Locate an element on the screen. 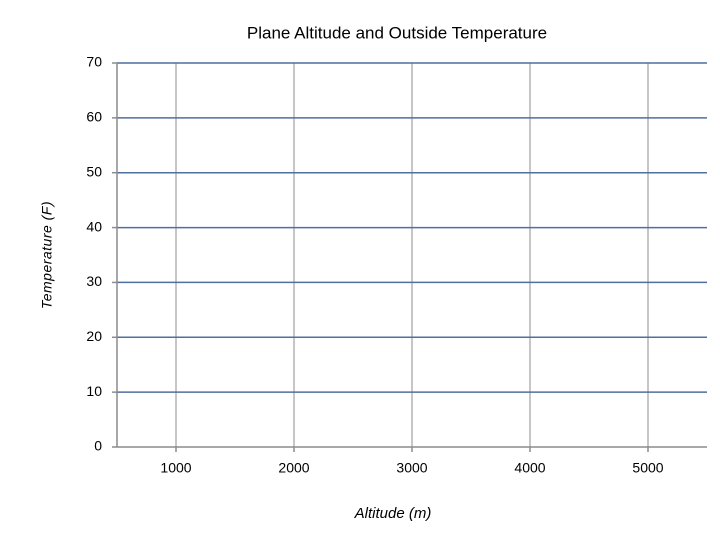  y-tick-label: 40 is located at coordinates (94, 226).